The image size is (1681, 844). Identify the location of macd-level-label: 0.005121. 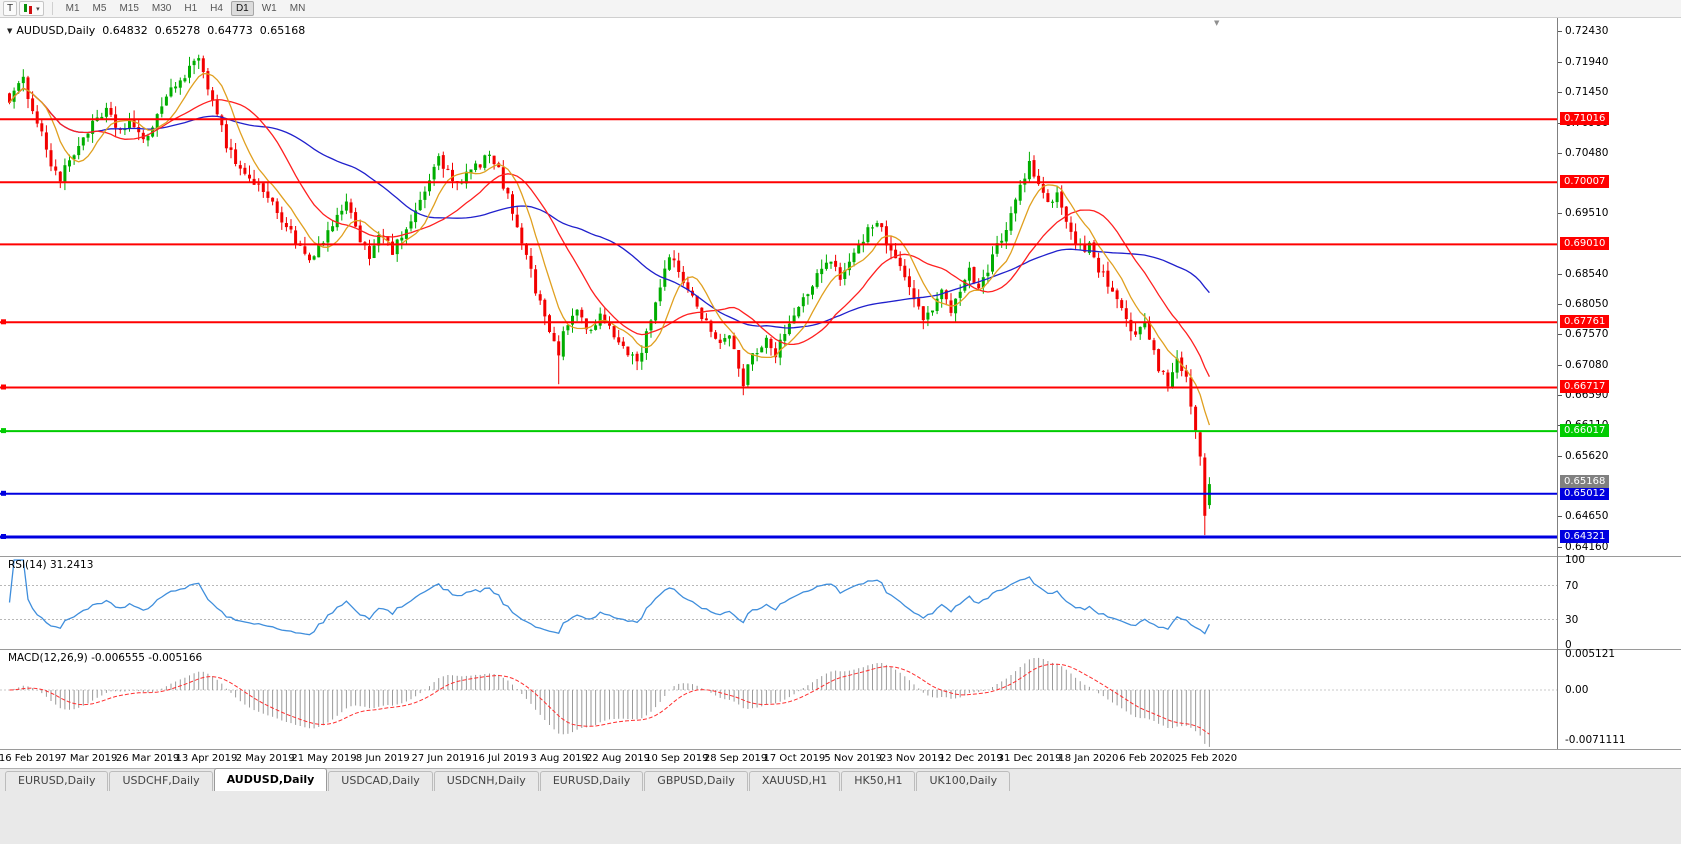
(1590, 654).